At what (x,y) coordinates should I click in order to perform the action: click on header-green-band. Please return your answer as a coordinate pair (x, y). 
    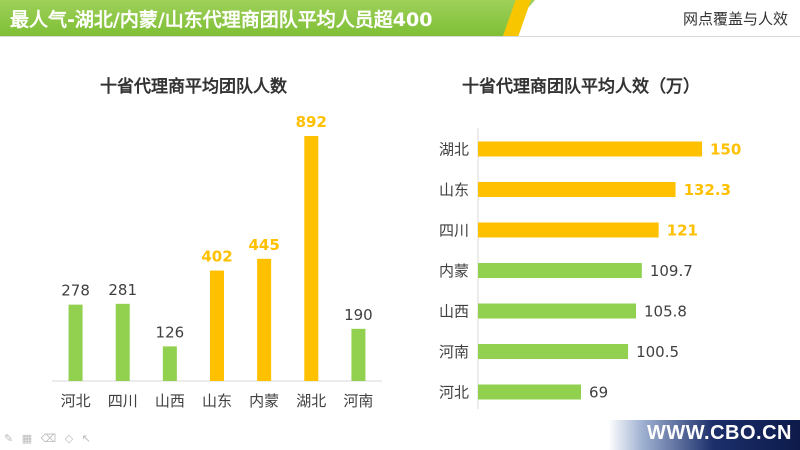
    Looking at the image, I should click on (267, 18).